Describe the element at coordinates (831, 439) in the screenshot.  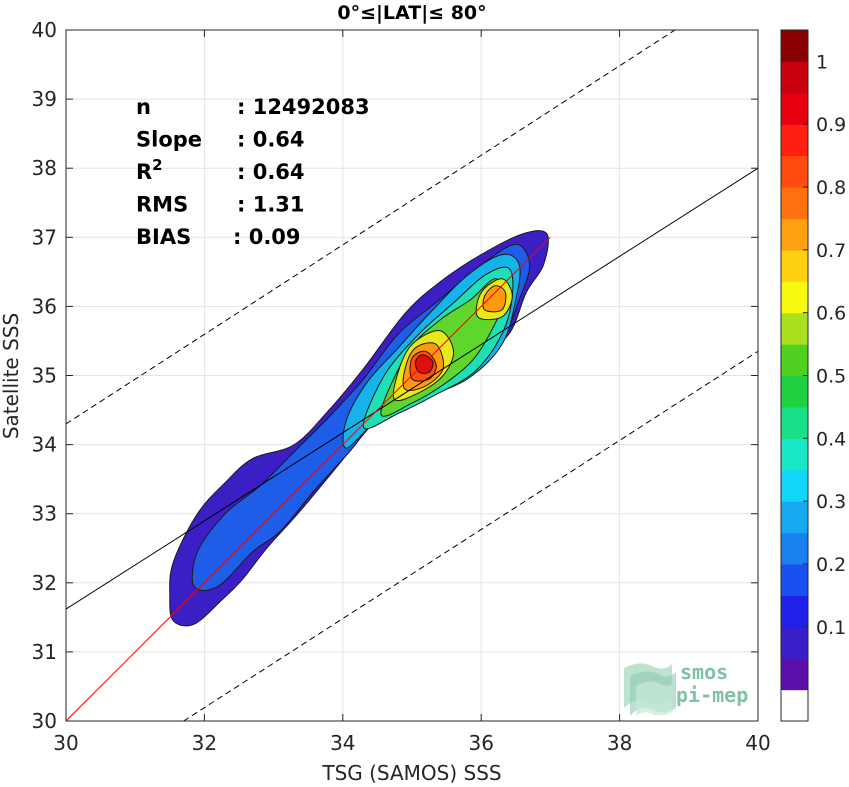
I see `colorbar-tick-label: 0.4` at that location.